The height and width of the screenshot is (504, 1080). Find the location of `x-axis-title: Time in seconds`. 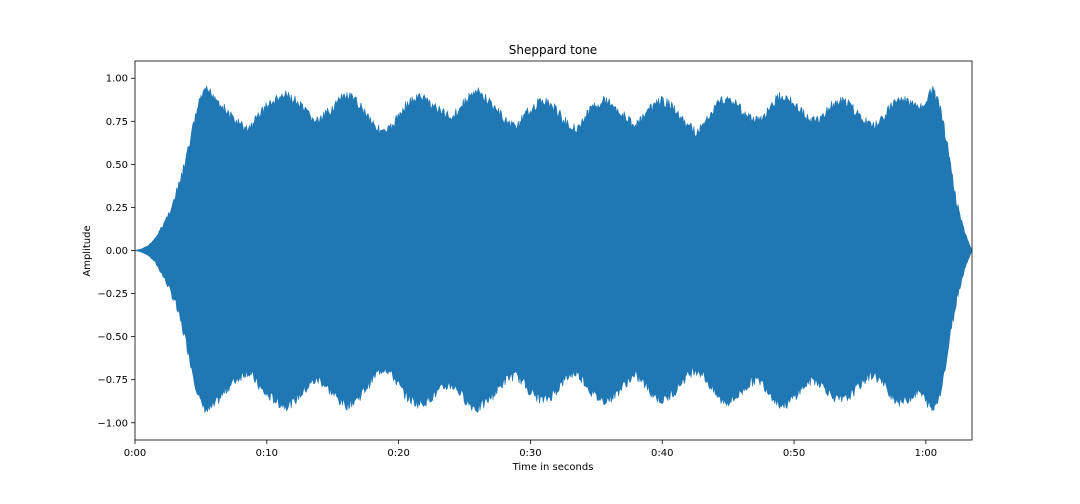

x-axis-title: Time in seconds is located at coordinates (553, 467).